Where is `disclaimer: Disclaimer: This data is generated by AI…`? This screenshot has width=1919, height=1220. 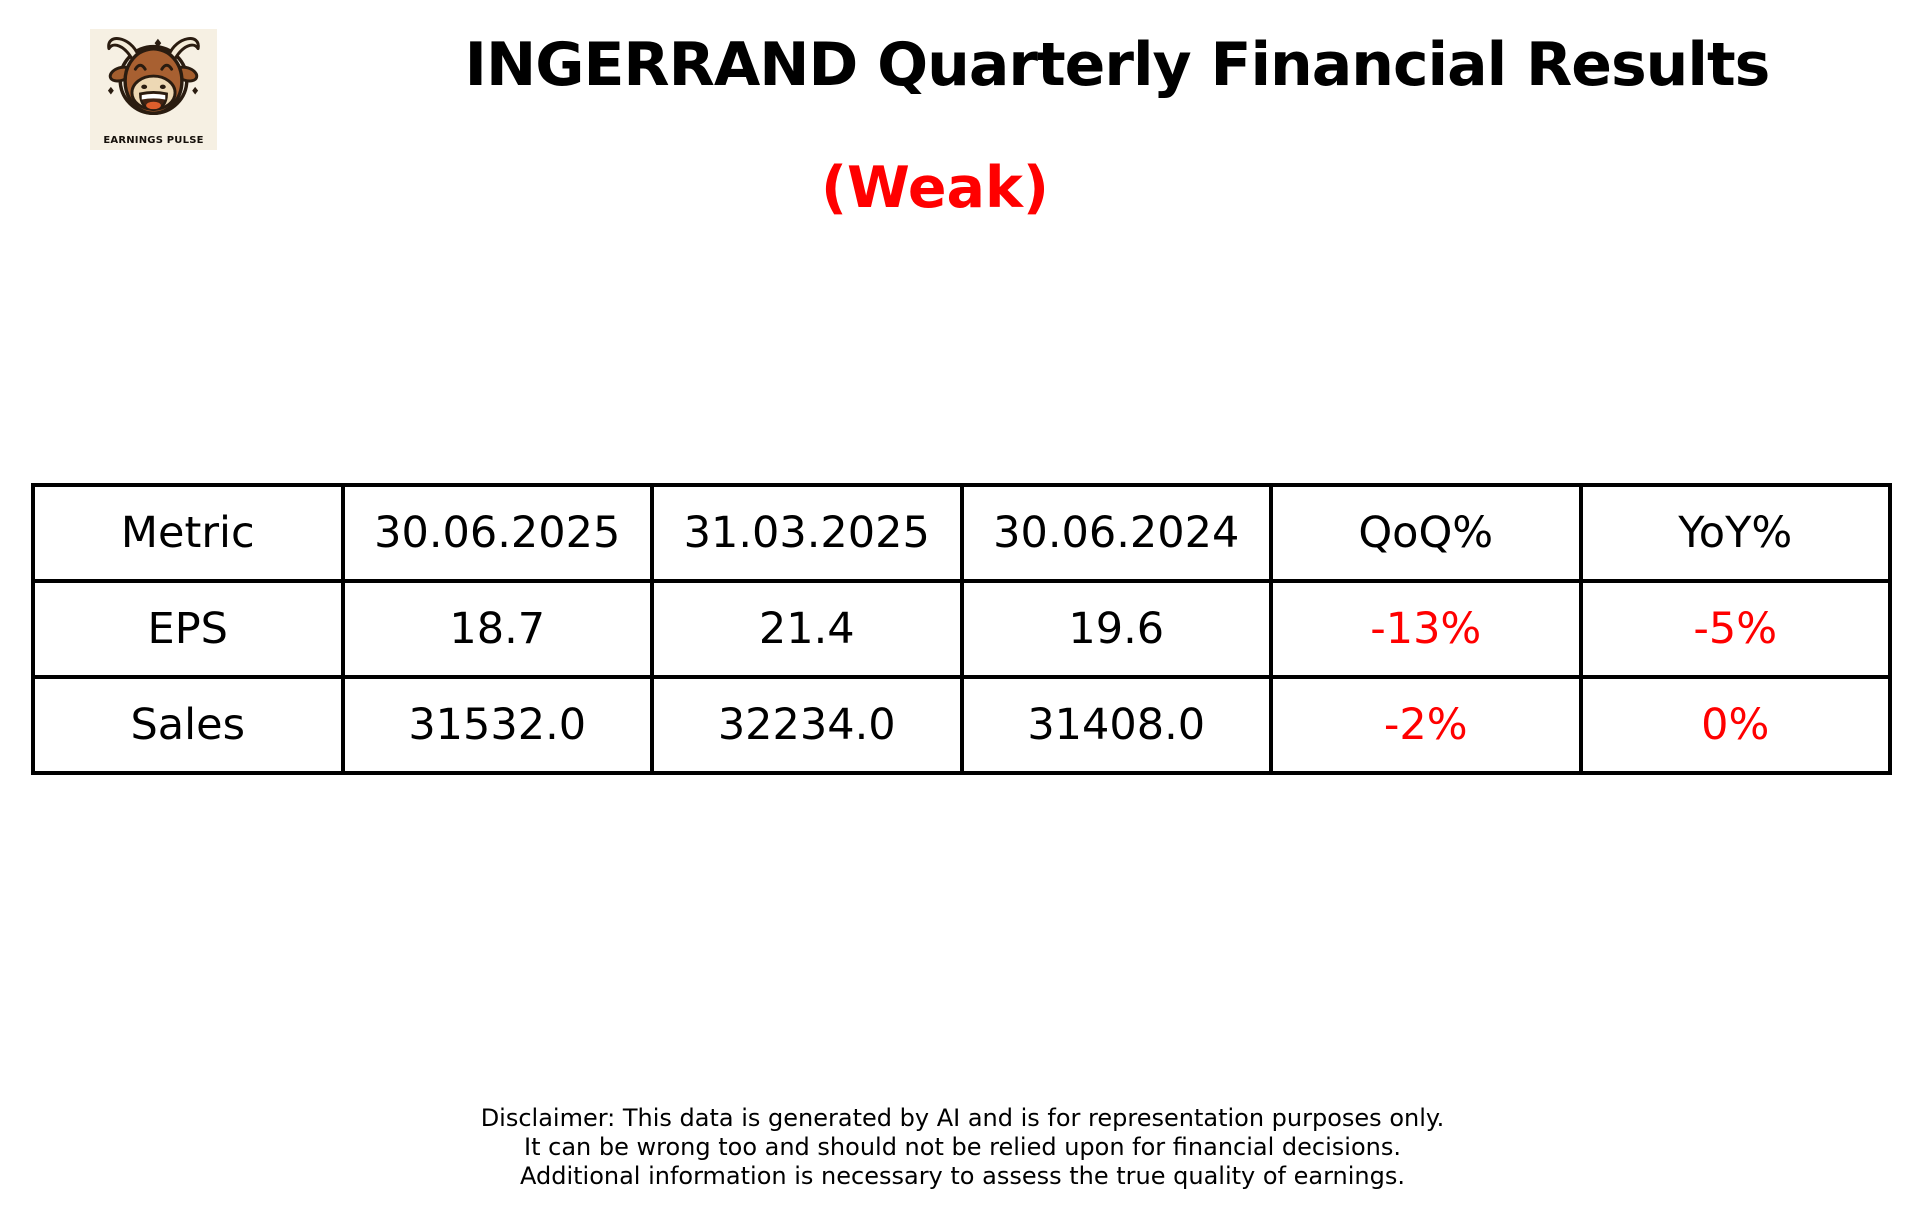
disclaimer: Disclaimer: This data is generated by AI… is located at coordinates (959, 1147).